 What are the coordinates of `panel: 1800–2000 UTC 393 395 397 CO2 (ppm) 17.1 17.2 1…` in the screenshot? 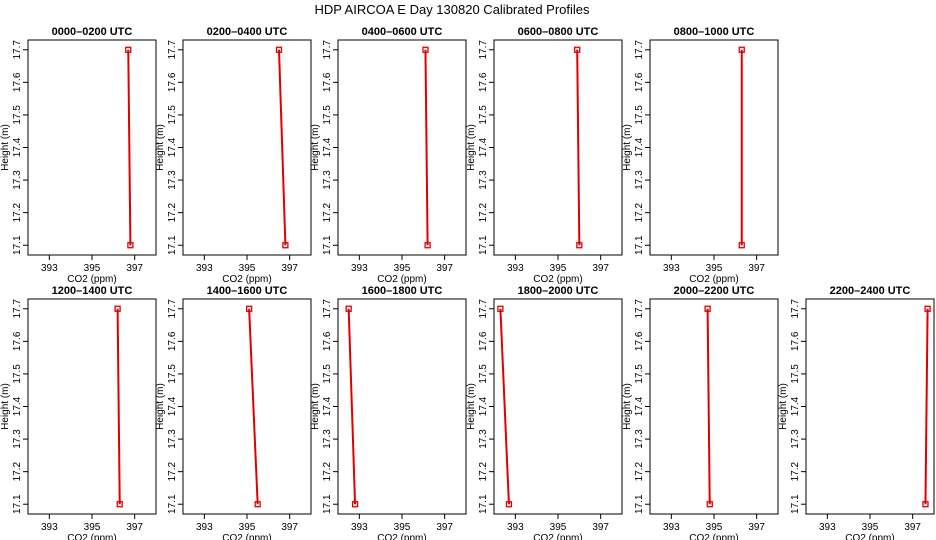 It's located at (544, 412).